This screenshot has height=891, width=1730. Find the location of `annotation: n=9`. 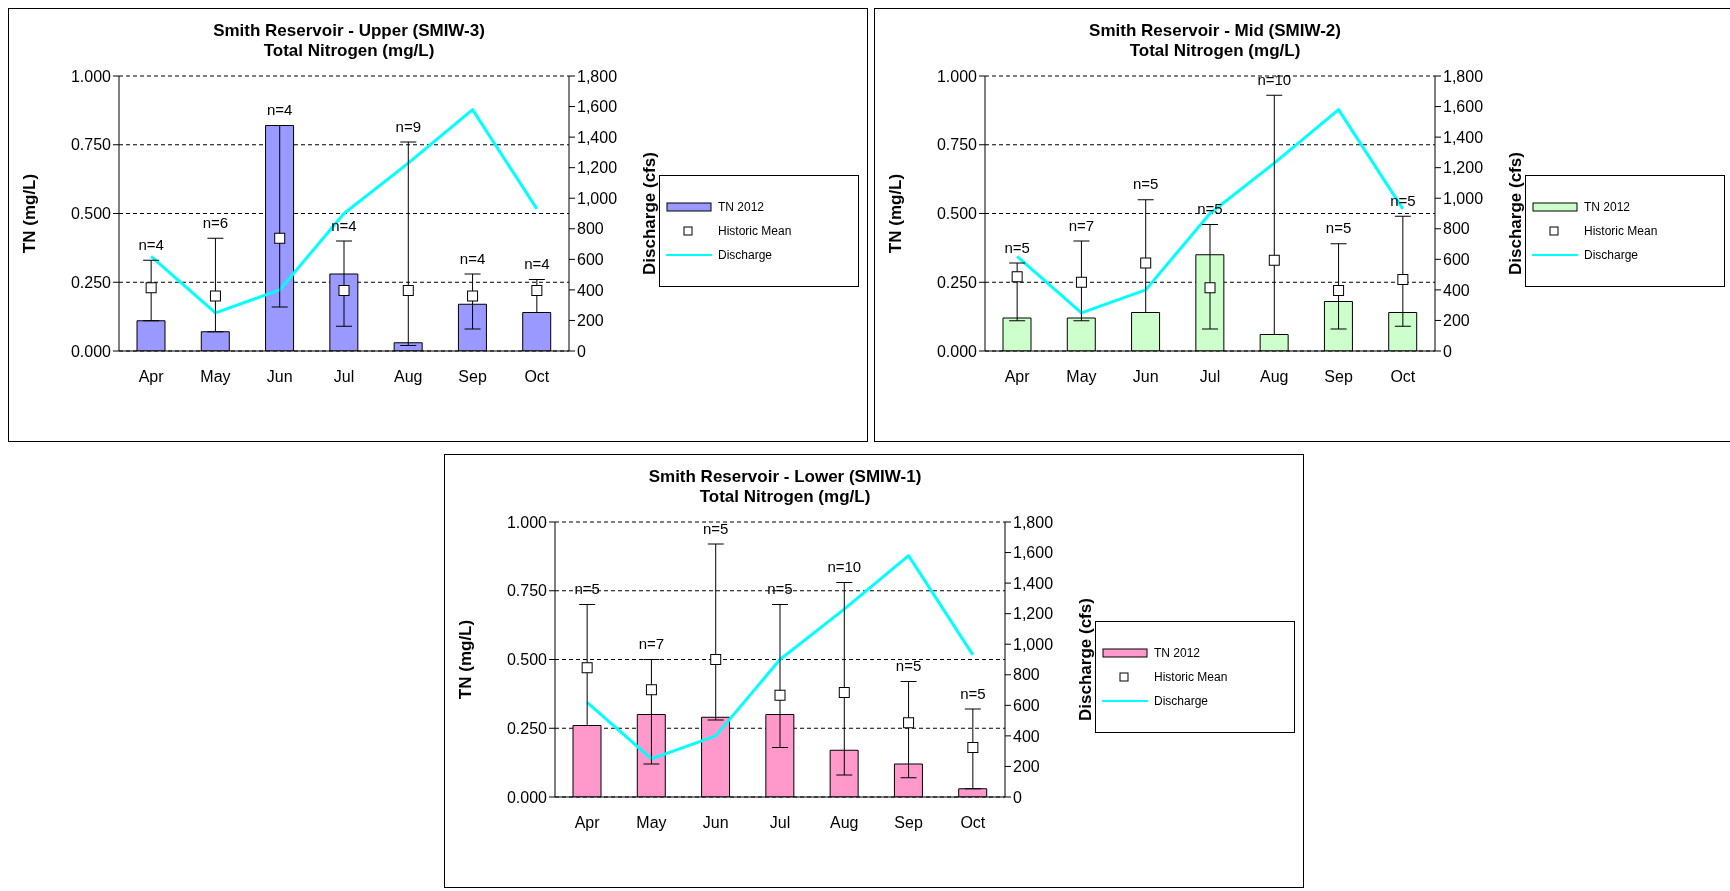

annotation: n=9 is located at coordinates (408, 126).